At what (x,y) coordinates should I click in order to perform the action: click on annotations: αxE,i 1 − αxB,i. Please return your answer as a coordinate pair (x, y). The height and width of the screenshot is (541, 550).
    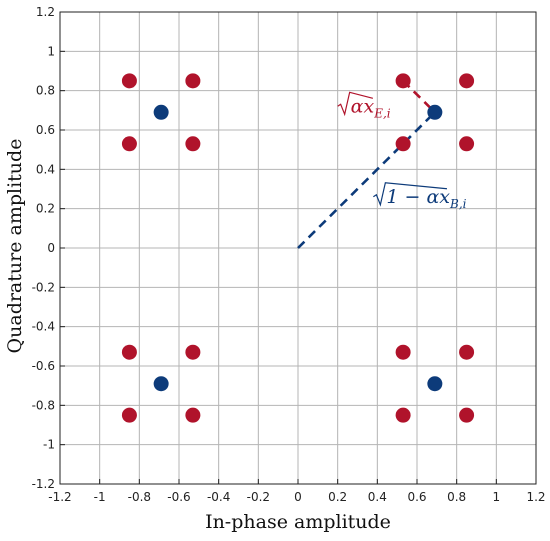
    Looking at the image, I should click on (402, 151).